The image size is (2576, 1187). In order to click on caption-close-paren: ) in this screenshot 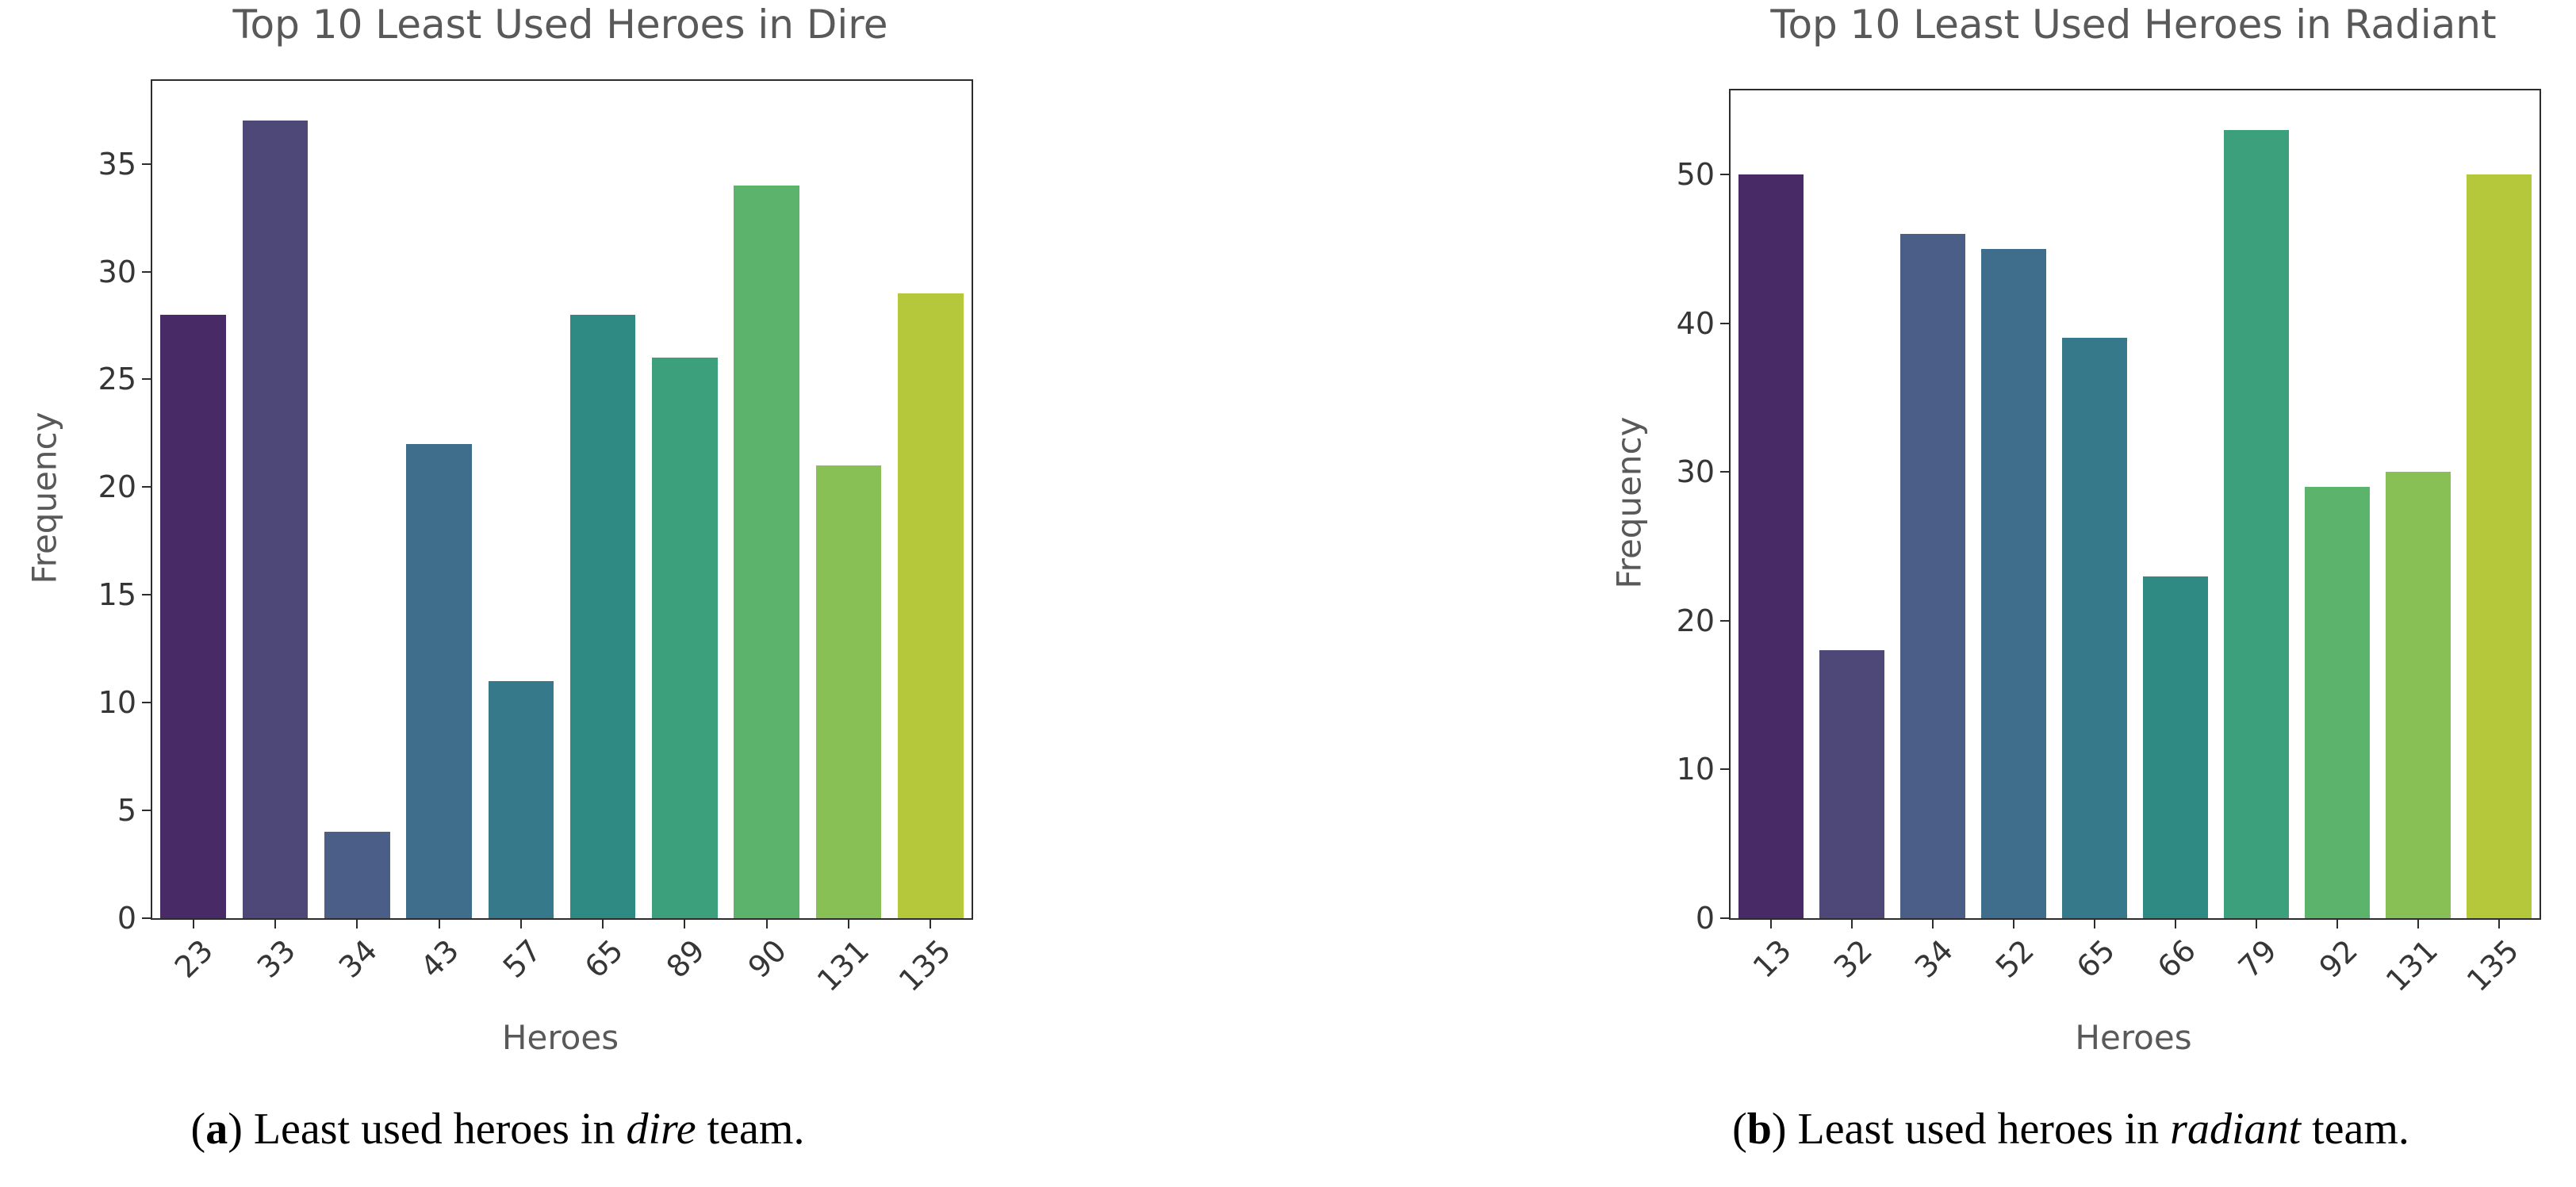, I will do `click(241, 1130)`.